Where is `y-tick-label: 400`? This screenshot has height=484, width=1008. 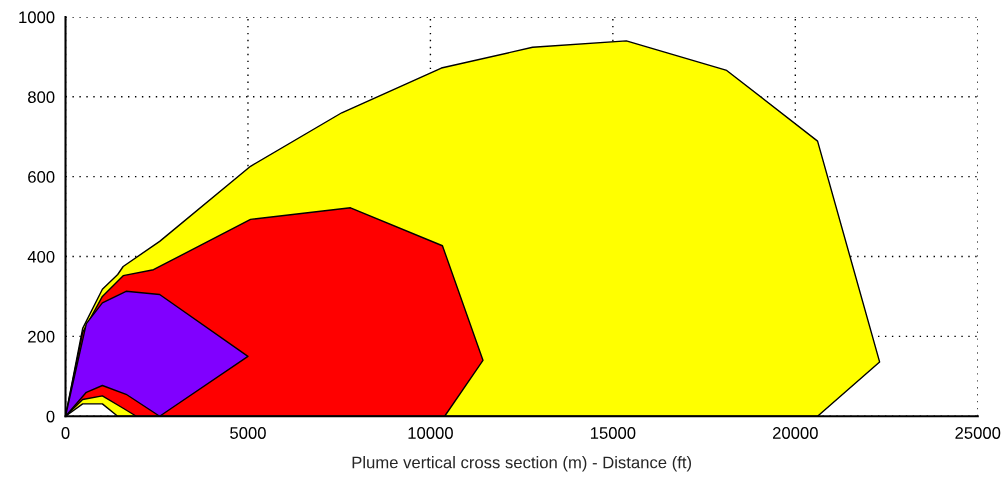
y-tick-label: 400 is located at coordinates (41, 256).